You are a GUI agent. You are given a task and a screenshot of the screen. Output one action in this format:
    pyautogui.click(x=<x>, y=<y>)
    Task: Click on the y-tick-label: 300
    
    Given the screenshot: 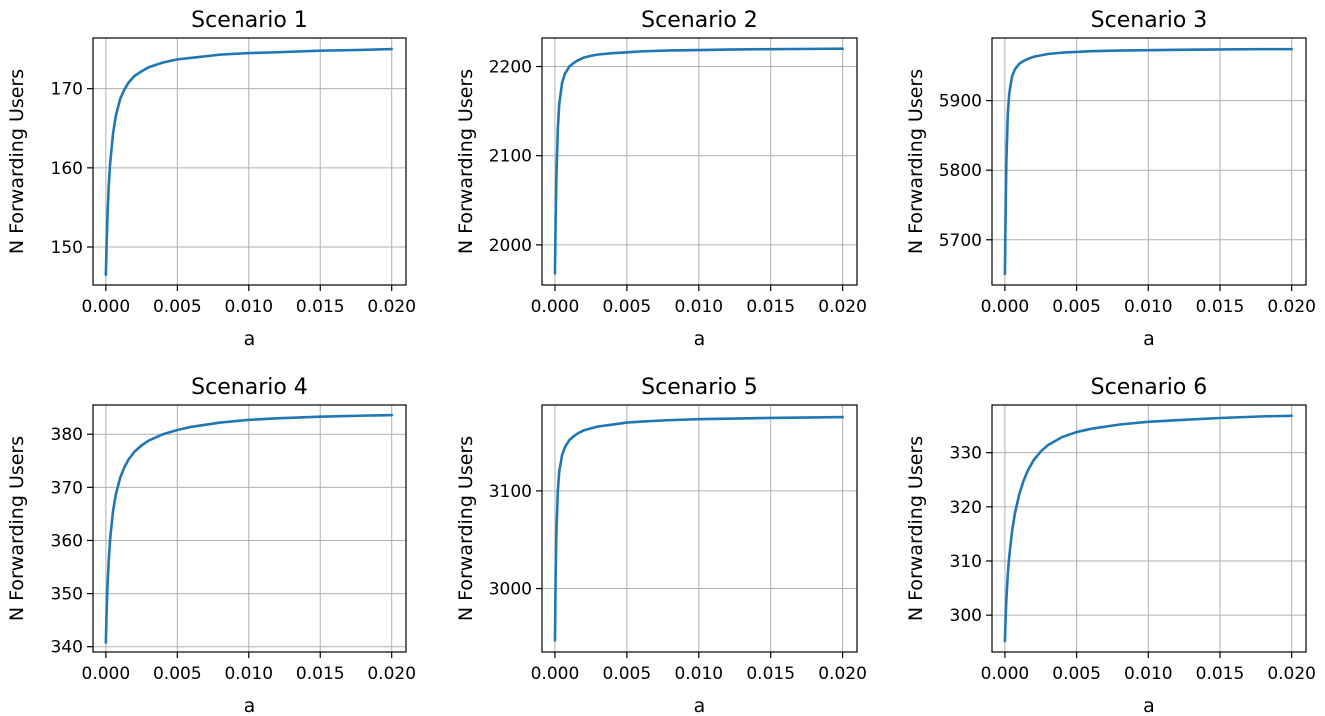 What is the action you would take?
    pyautogui.click(x=966, y=616)
    